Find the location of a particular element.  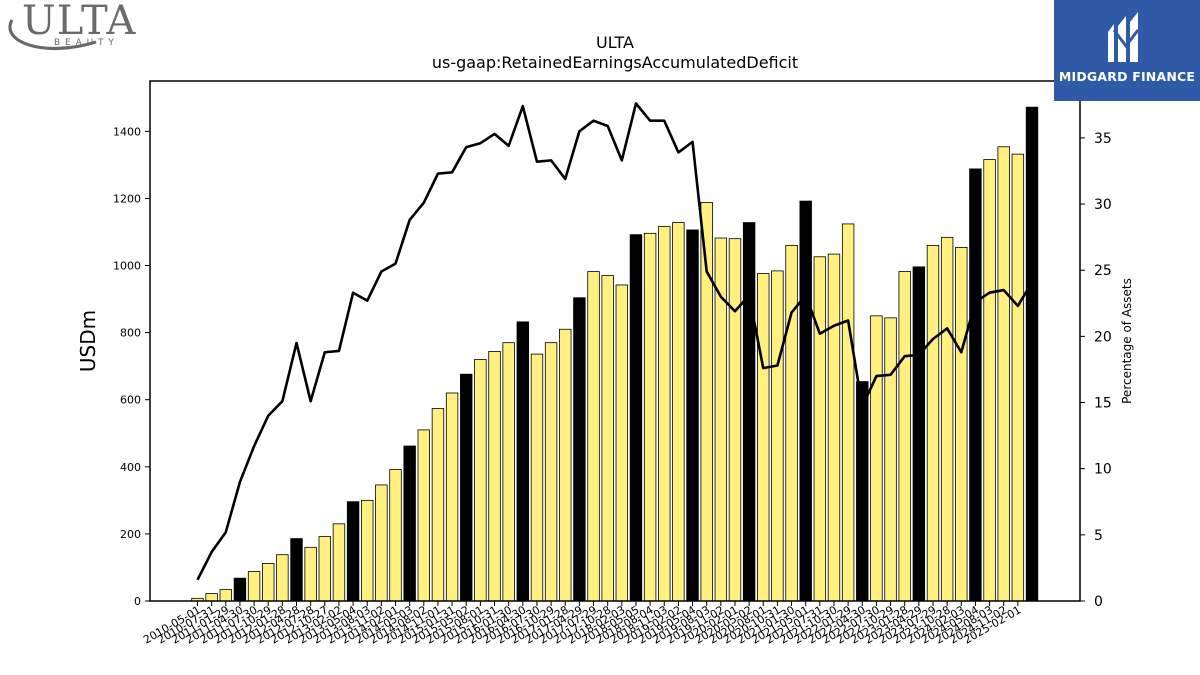

ulta-logo-wordmark: ULTA is located at coordinates (79, 22).